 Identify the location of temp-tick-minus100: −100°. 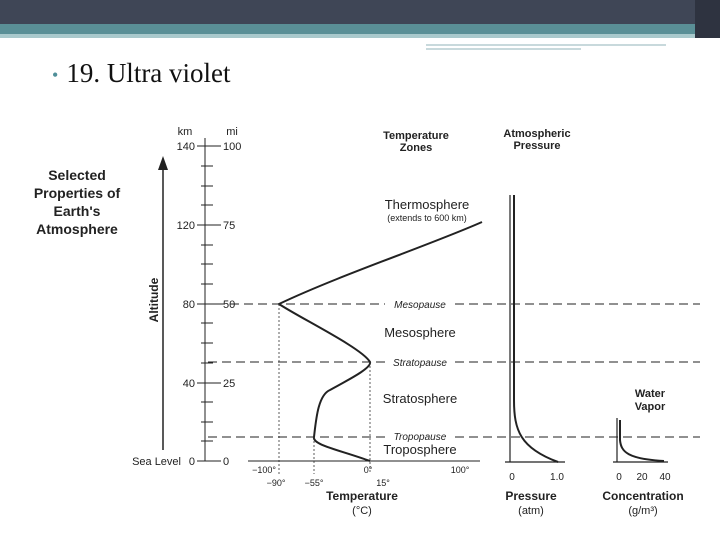
(264, 470).